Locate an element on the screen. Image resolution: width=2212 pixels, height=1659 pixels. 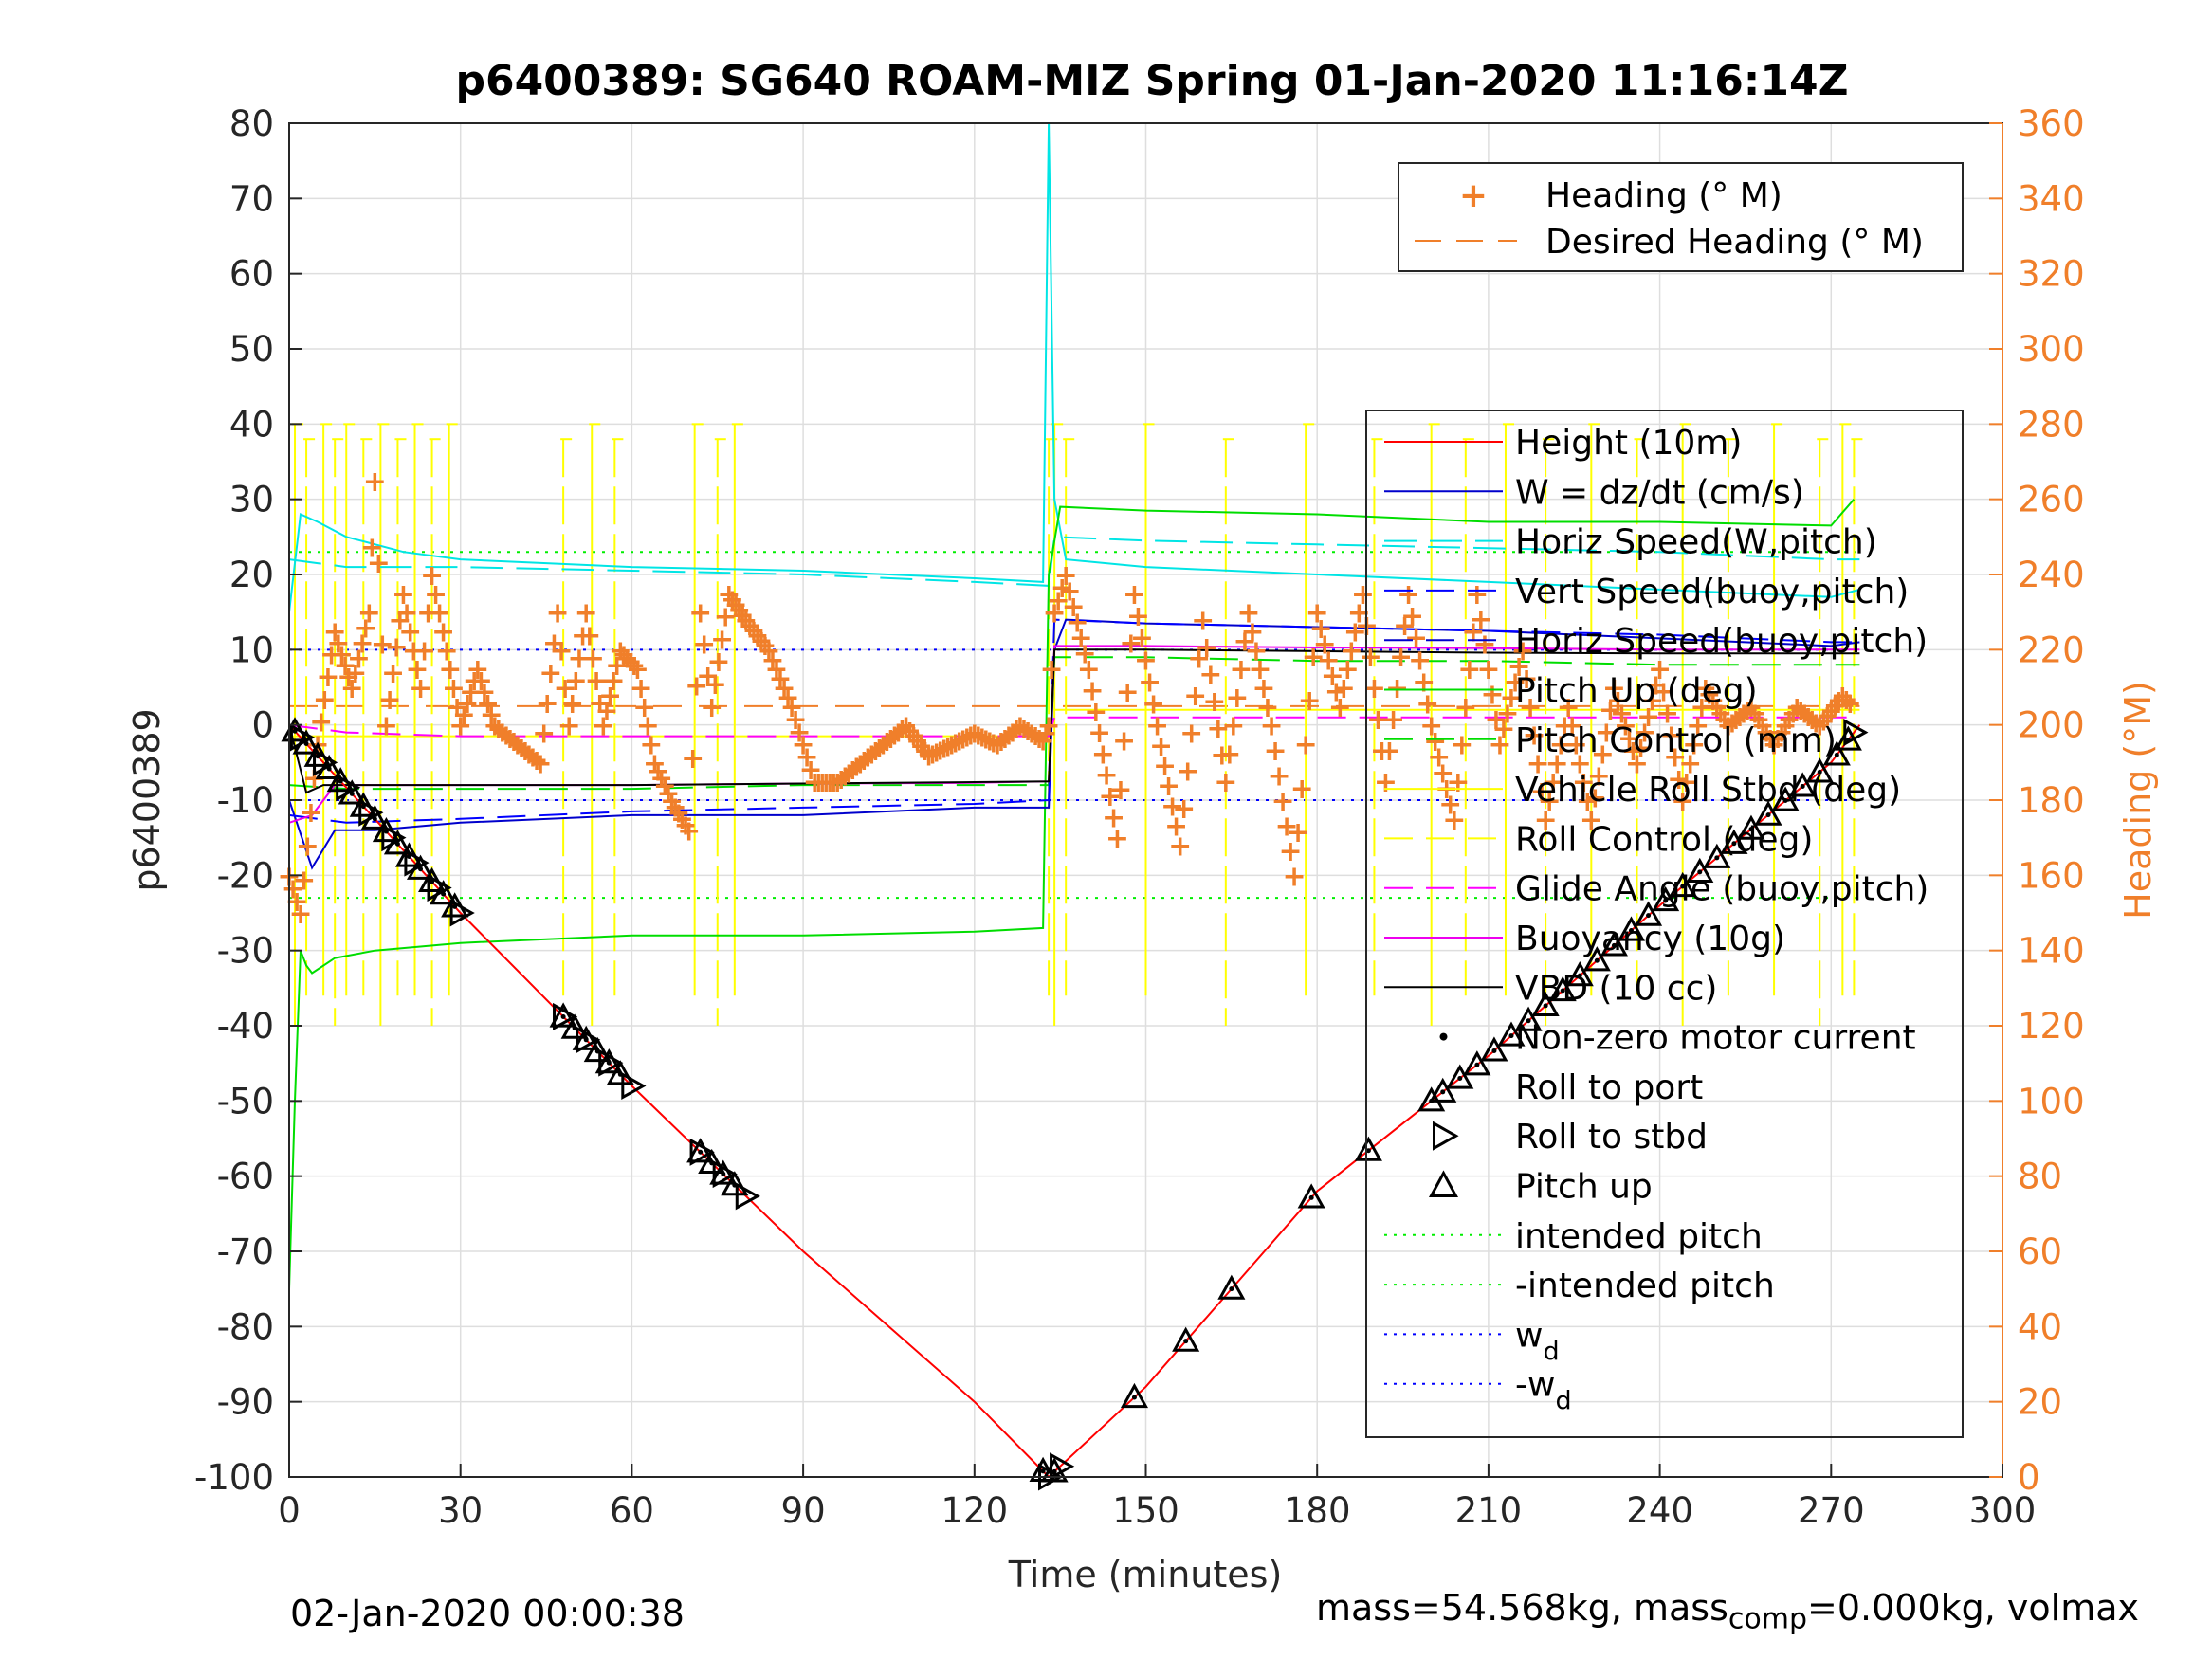
pitch-control-line is located at coordinates (1074, 723).